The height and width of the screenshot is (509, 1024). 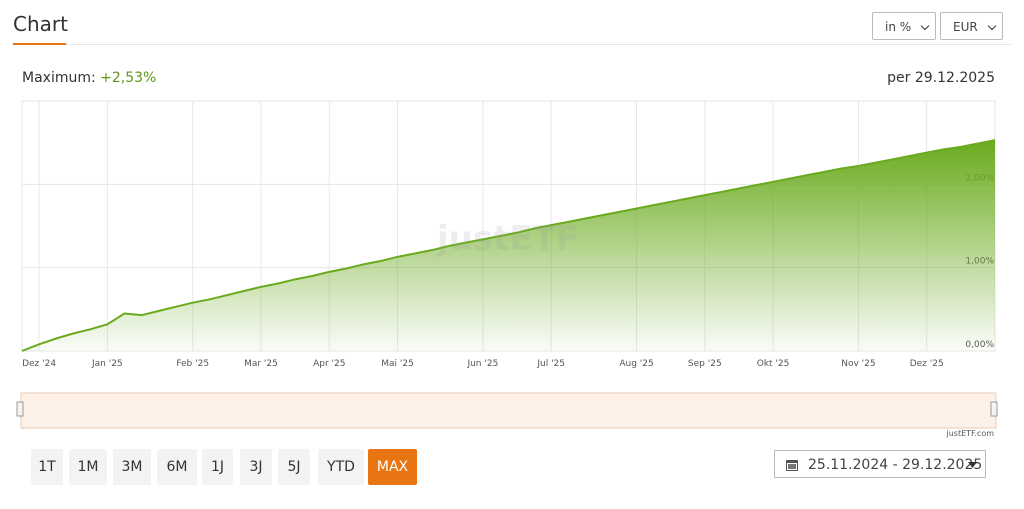 What do you see at coordinates (512, 44) in the screenshot?
I see `header-divider` at bounding box center [512, 44].